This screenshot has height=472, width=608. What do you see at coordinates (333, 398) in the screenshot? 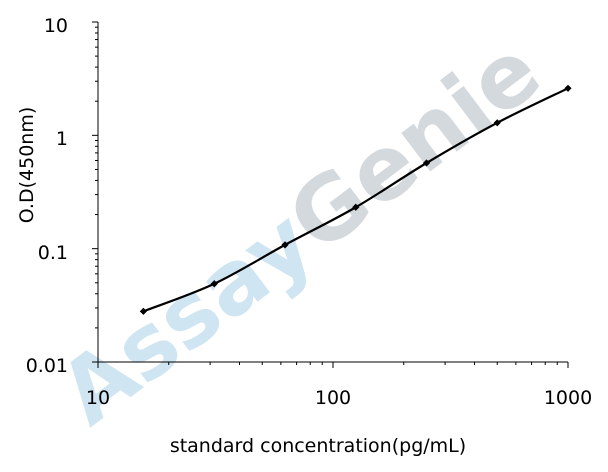
I see `x-tick-label: 100` at bounding box center [333, 398].